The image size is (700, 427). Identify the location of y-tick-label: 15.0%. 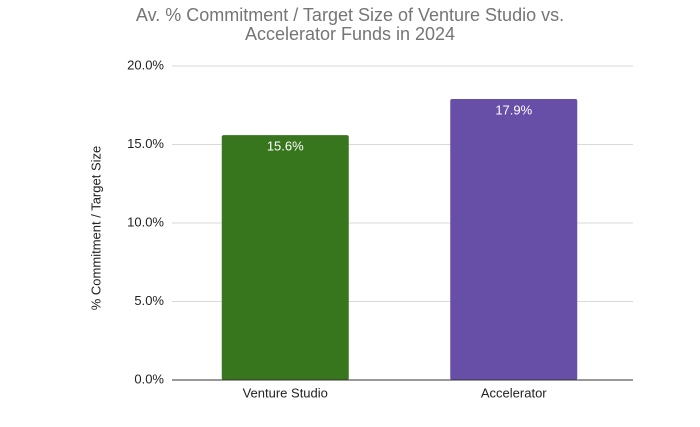
(145, 143).